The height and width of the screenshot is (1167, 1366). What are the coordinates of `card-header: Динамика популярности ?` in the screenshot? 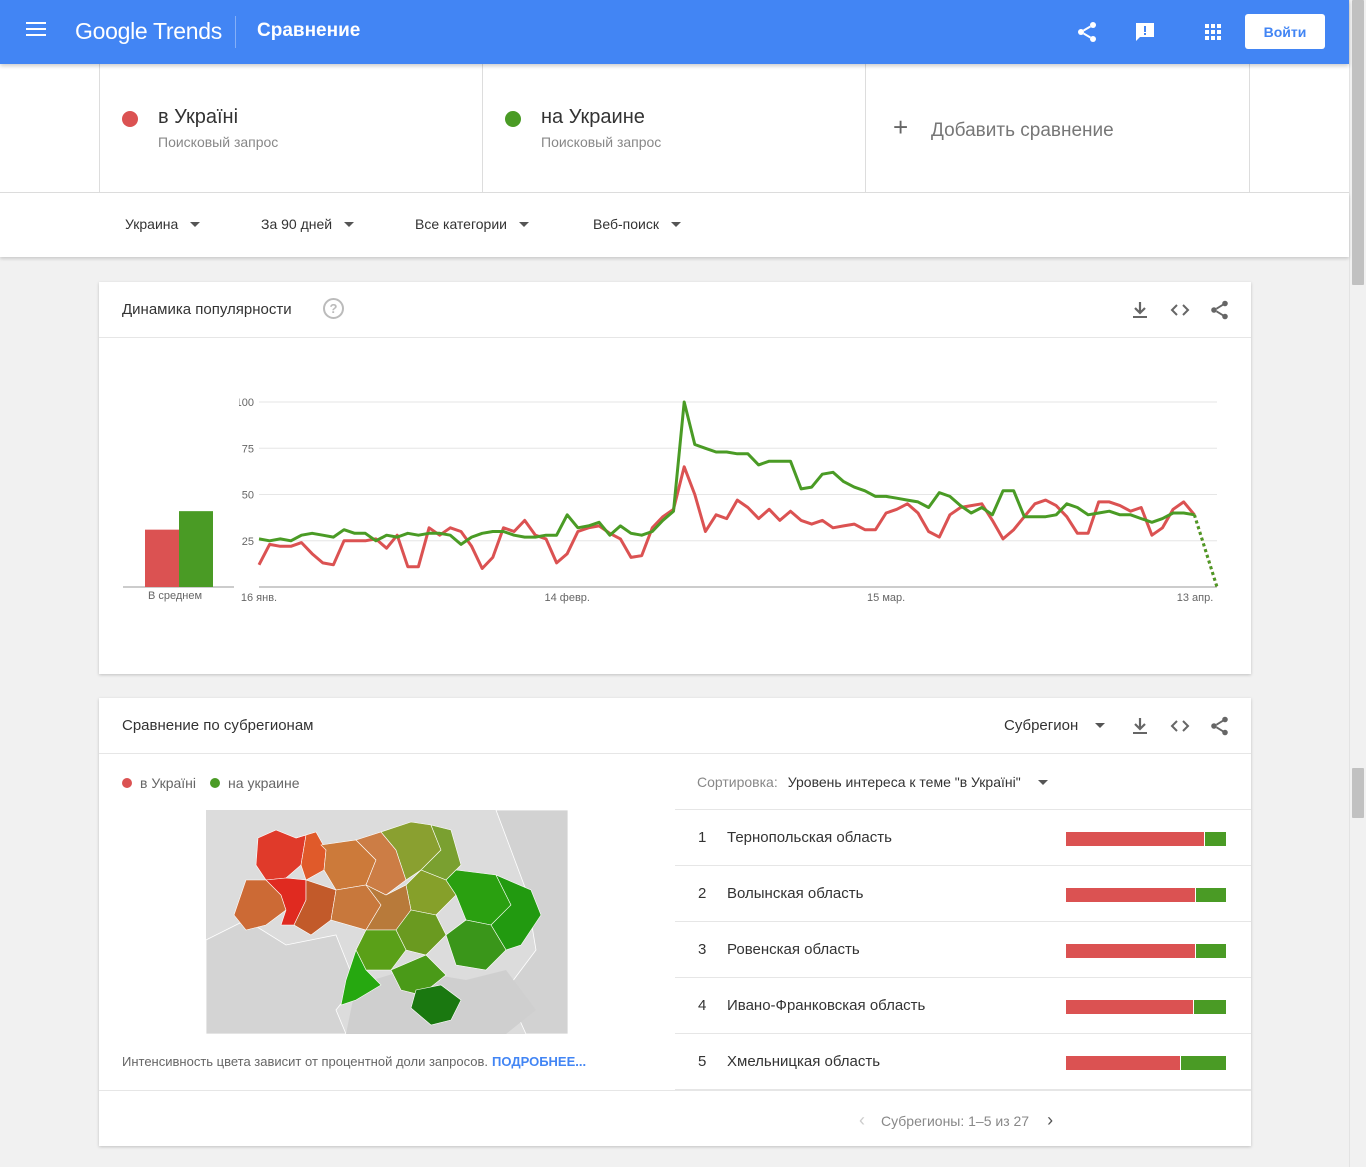 It's located at (675, 310).